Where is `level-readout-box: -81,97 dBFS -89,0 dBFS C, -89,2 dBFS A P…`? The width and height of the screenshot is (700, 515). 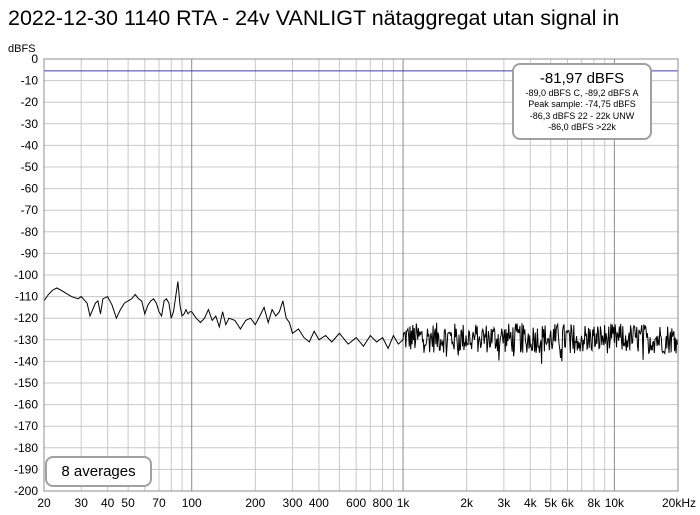
level-readout-box: -81,97 dBFS -89,0 dBFS C, -89,2 dBFS A P… is located at coordinates (582, 101).